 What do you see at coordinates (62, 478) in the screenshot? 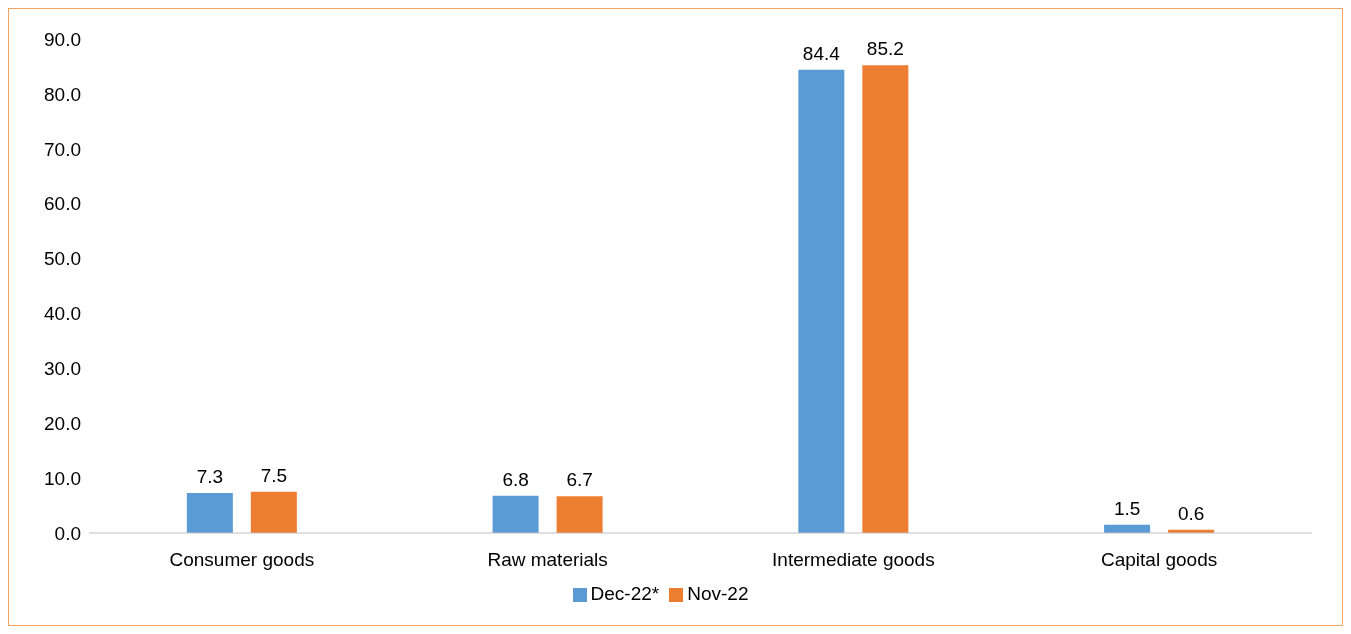
I see `y-tick-label: 10.0` at bounding box center [62, 478].